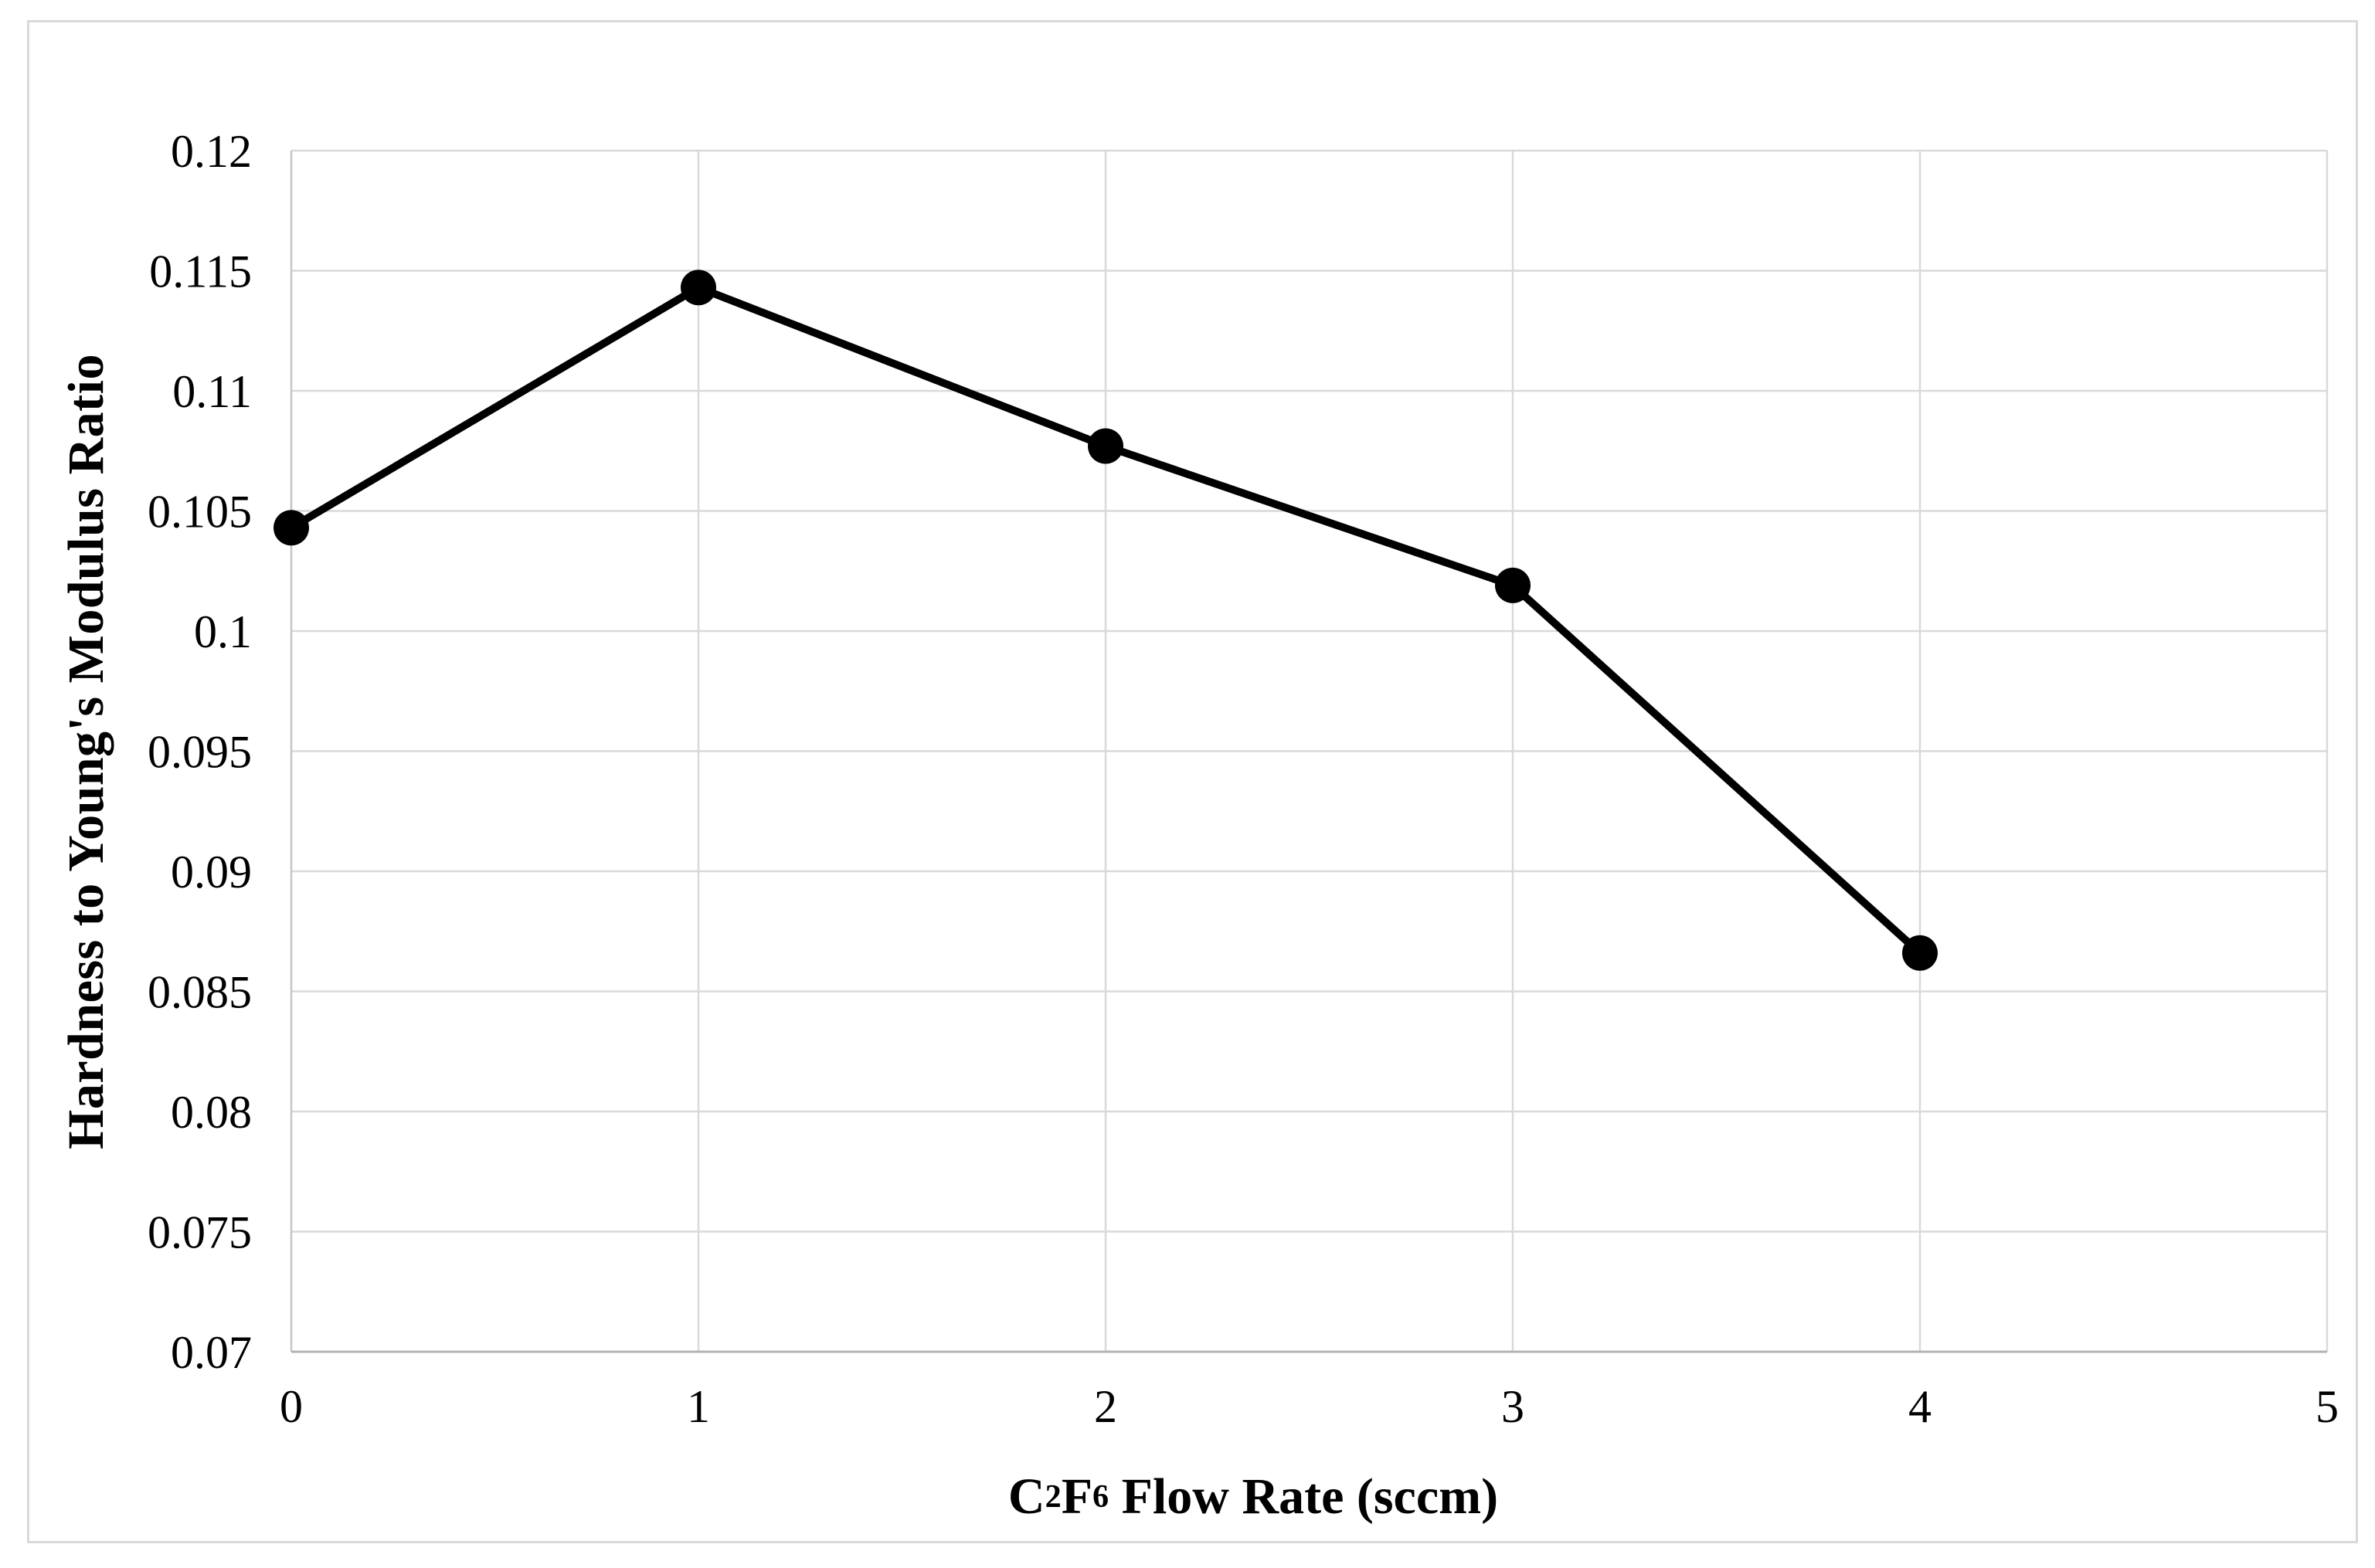 This screenshot has height=1568, width=2375. I want to click on y-axis-title: Hardness to Young's Modulus Ratio, so click(86, 751).